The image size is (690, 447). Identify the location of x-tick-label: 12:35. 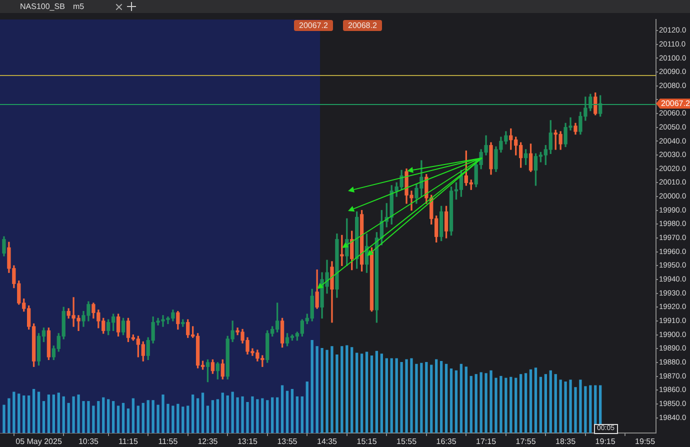
(208, 441).